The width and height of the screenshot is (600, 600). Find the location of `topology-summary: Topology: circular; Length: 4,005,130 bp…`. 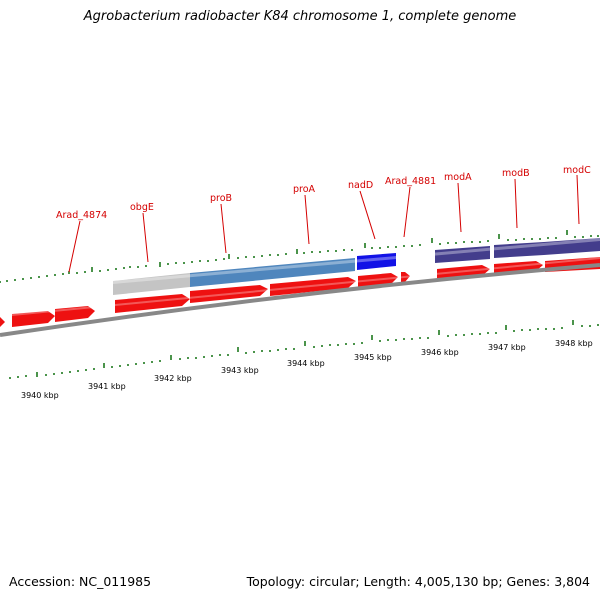

topology-summary: Topology: circular; Length: 4,005,130 bp… is located at coordinates (418, 581).